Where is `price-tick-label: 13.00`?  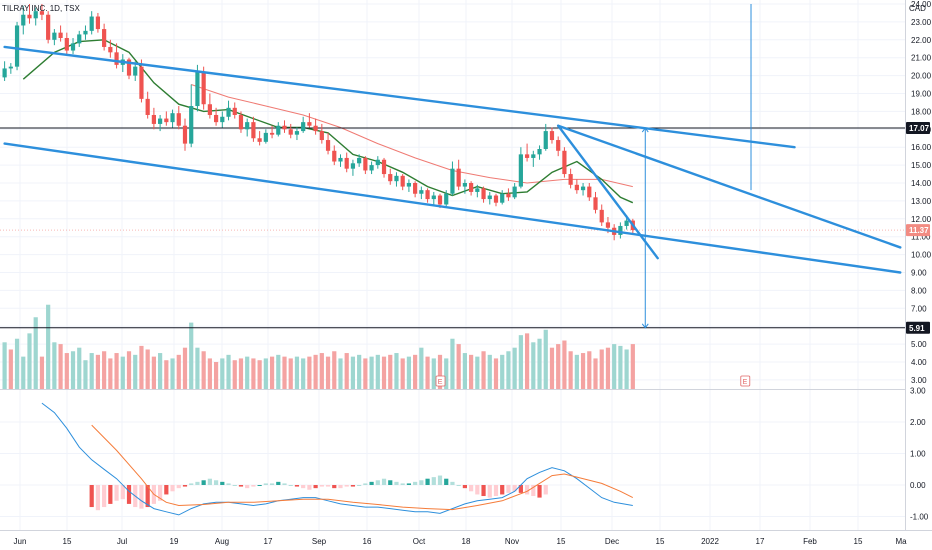
price-tick-label: 13.00 is located at coordinates (921, 201).